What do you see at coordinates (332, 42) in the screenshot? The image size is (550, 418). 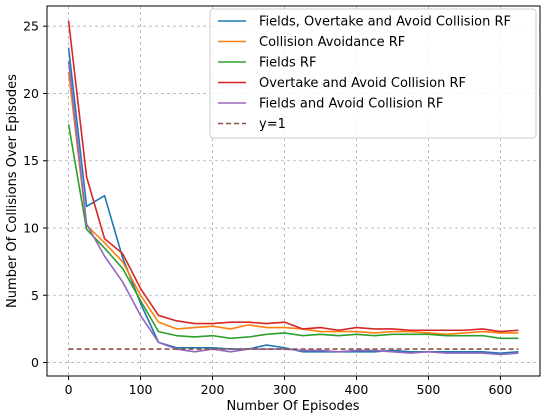 I see `legend-label: Collision Avoidance RF` at bounding box center [332, 42].